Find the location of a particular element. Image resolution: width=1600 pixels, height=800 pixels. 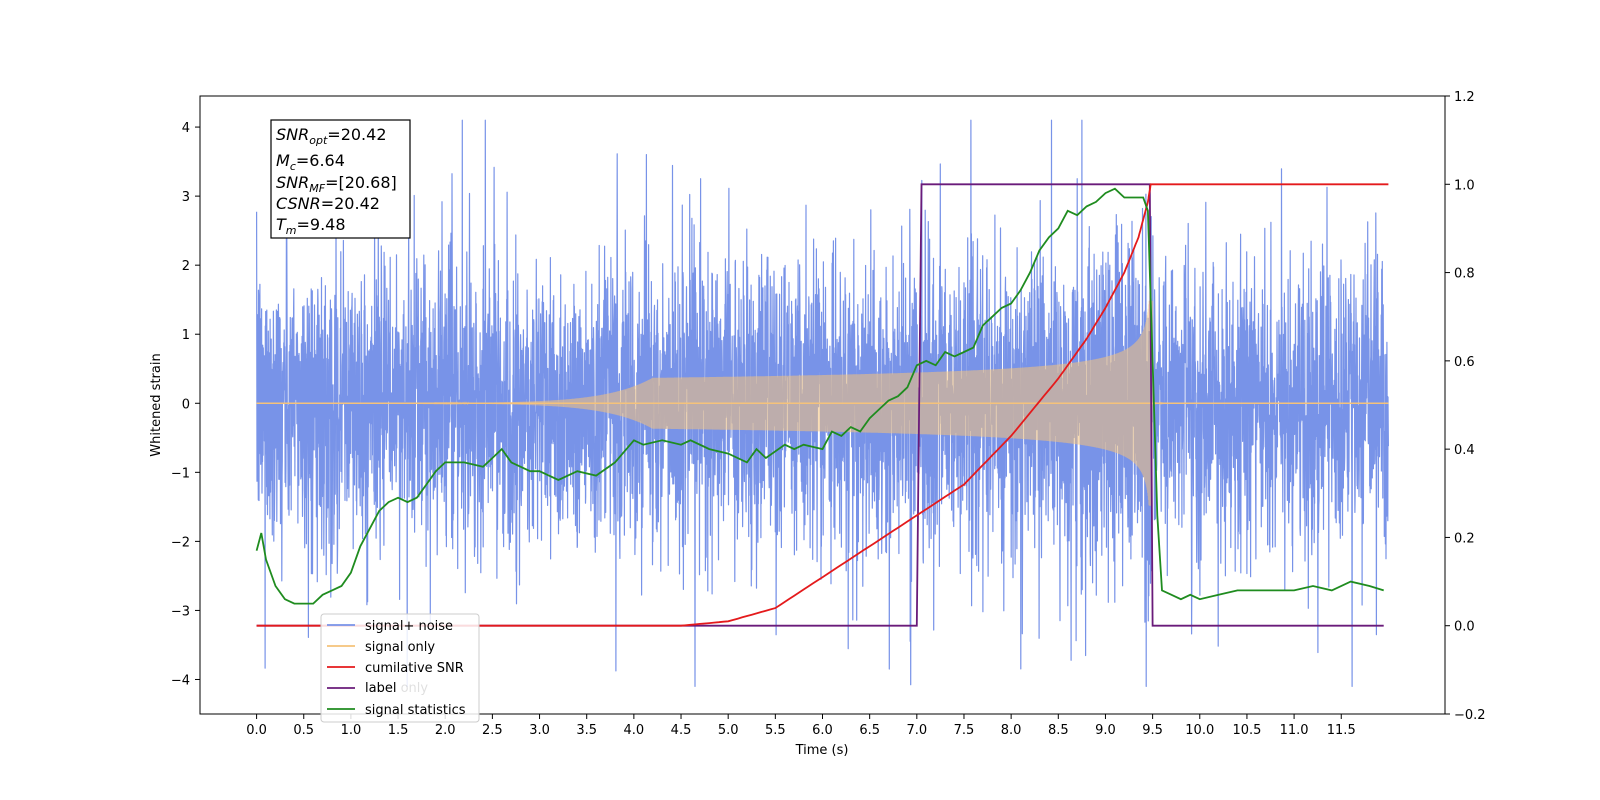

x-tick-label: 8.0 is located at coordinates (1011, 730).